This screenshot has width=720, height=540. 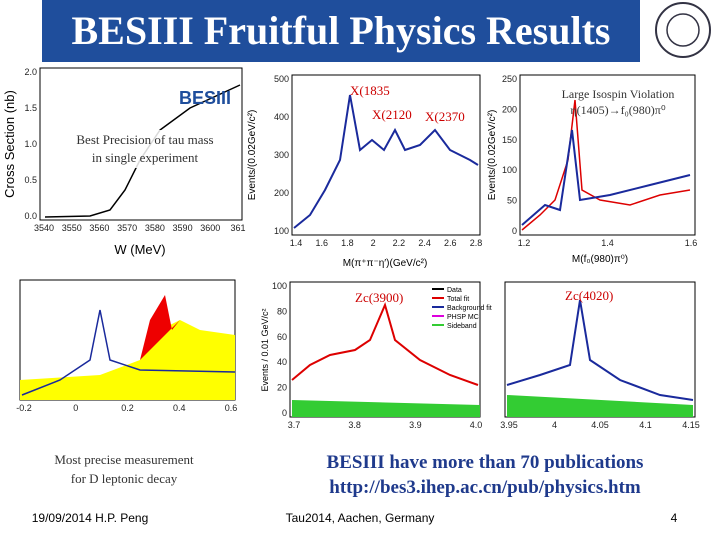 I want to click on publications-link: http://bes3.ihep.ac.cn/pub/physics.htm, so click(x=485, y=487).